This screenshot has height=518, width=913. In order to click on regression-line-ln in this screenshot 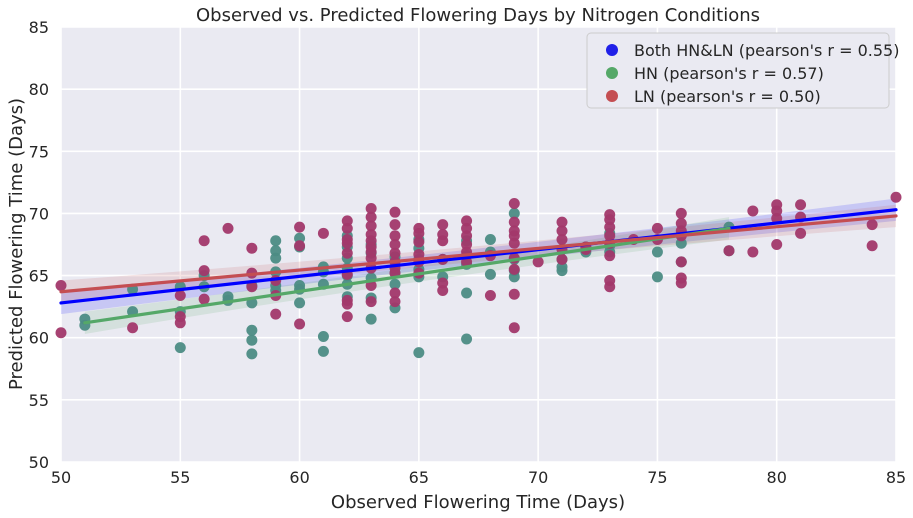, I will do `click(478, 254)`.